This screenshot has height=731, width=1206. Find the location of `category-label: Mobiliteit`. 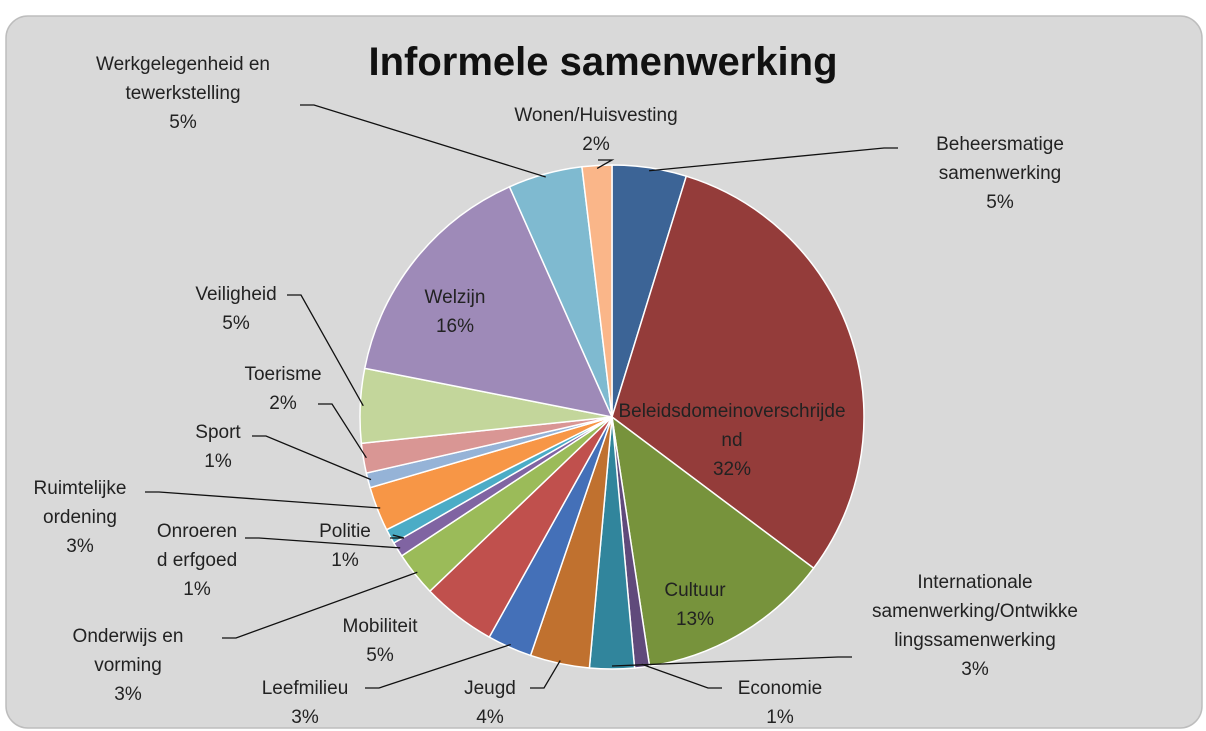

category-label: Mobiliteit is located at coordinates (380, 626).